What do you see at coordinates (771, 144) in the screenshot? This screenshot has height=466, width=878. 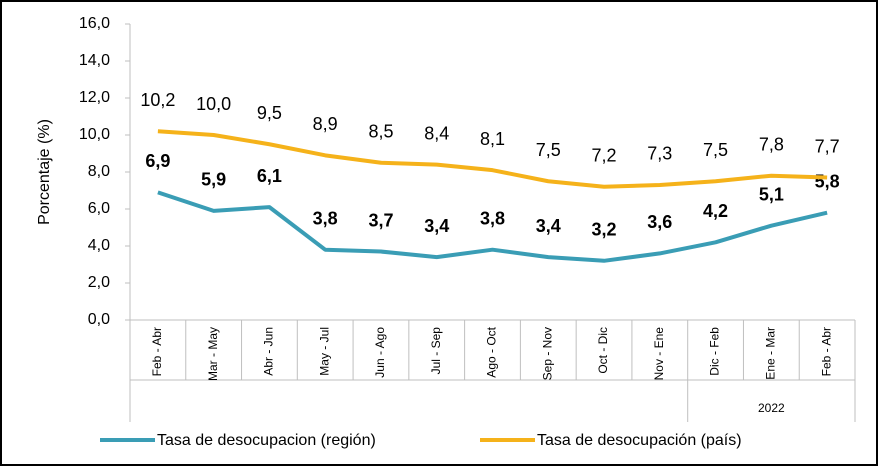 I see `data-label: 7,8` at bounding box center [771, 144].